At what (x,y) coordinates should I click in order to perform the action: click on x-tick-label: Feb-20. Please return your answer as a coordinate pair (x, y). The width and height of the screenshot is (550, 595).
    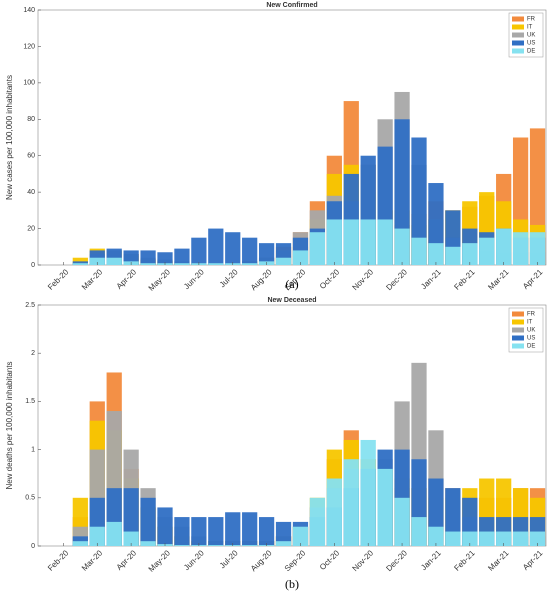
    Looking at the image, I should click on (58, 560).